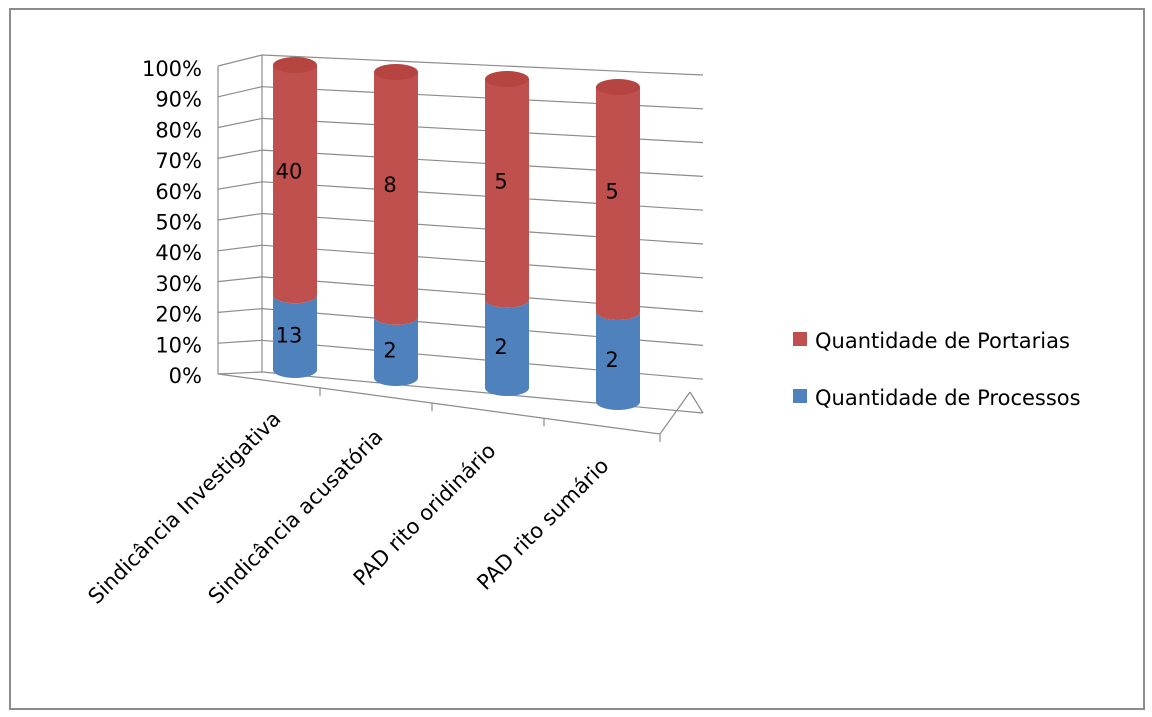 The height and width of the screenshot is (717, 1152). I want to click on y-tick-label: 20%, so click(178, 315).